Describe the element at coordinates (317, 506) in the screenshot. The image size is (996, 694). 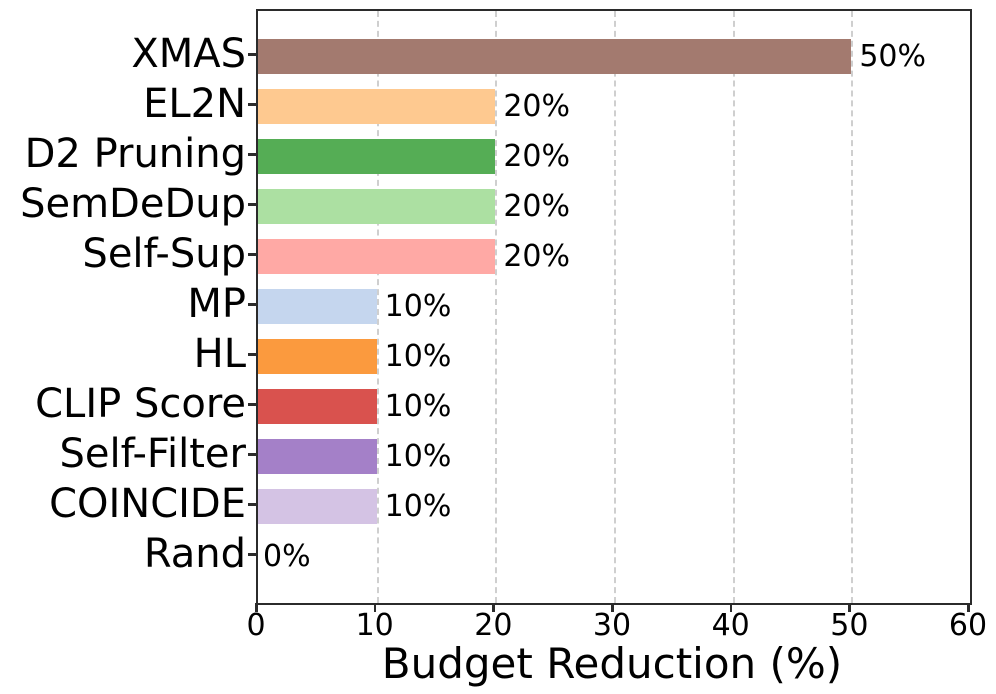
I see `bar-coincide` at that location.